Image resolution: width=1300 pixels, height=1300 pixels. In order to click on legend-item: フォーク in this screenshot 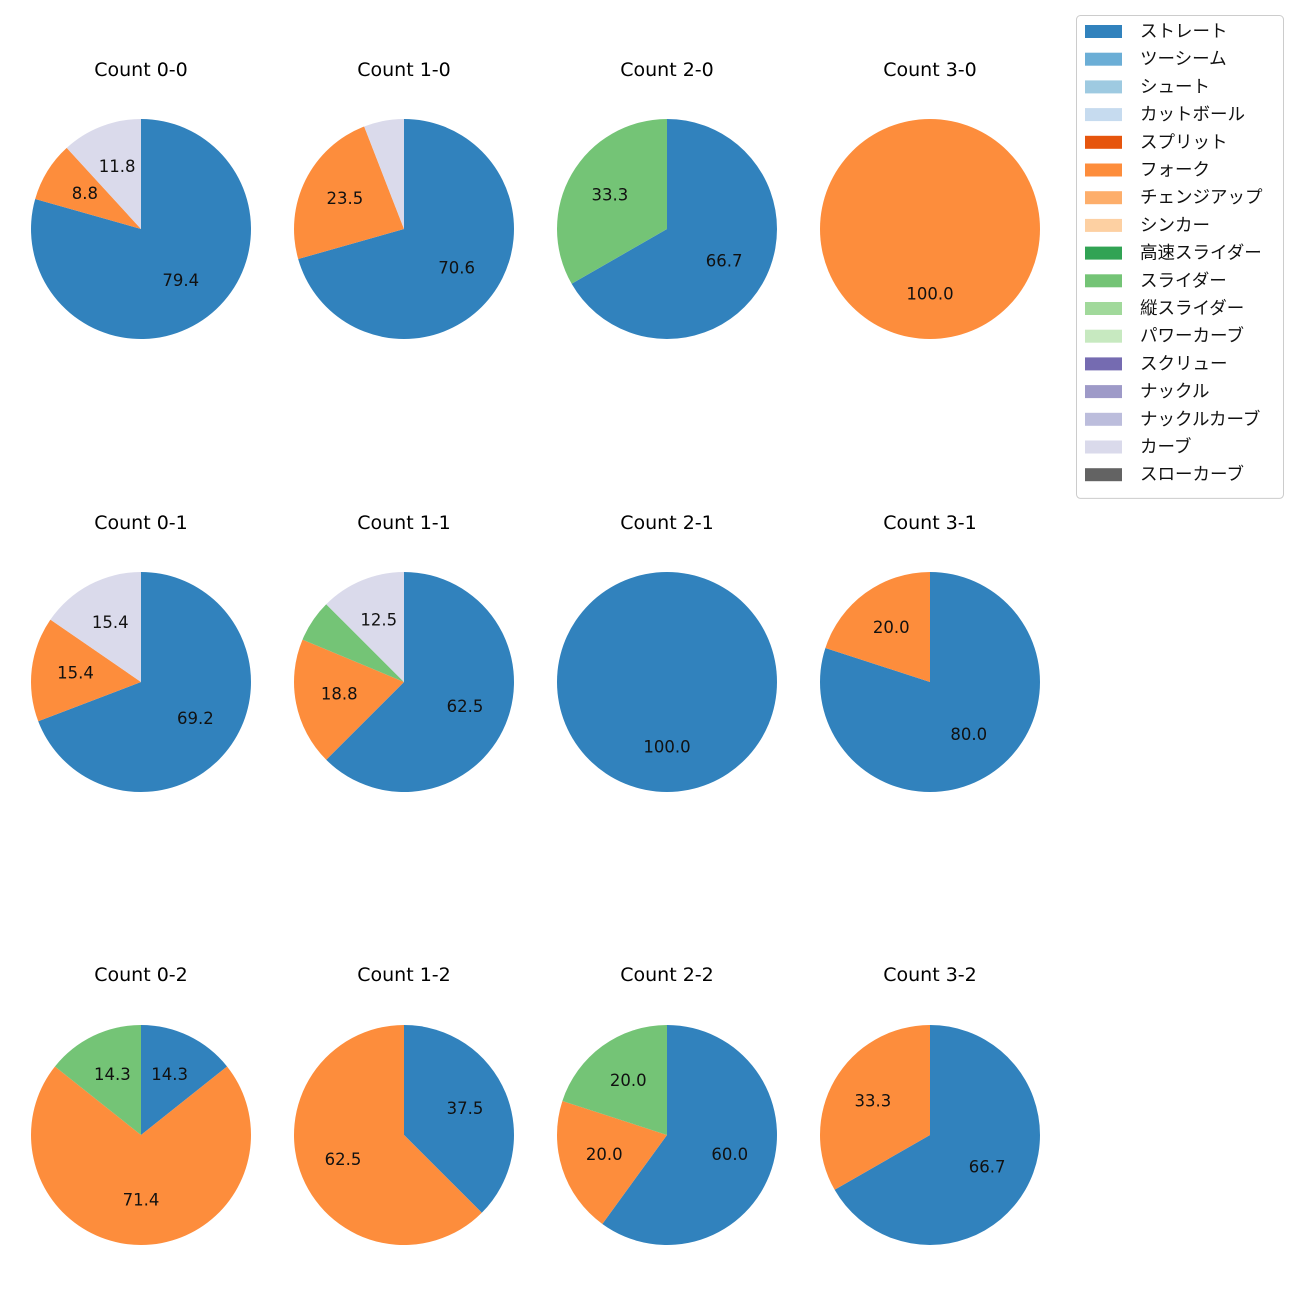, I will do `click(1147, 171)`.